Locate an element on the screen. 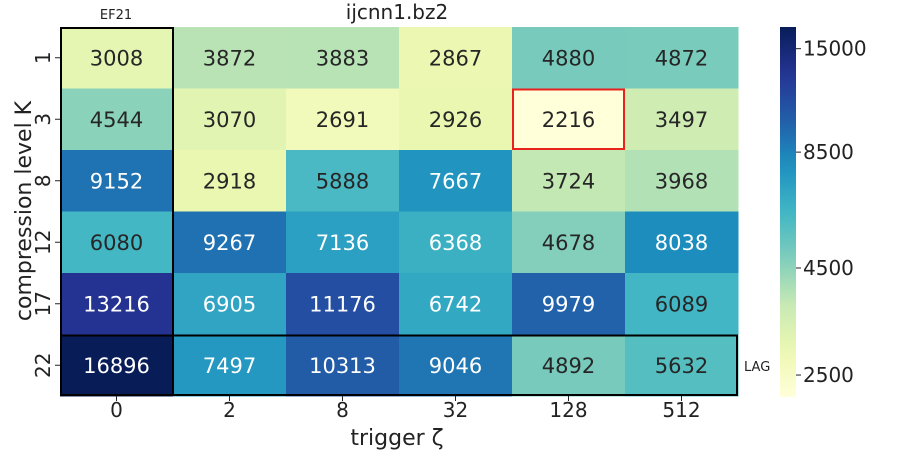  cell-value-label: 6089 is located at coordinates (681, 304).